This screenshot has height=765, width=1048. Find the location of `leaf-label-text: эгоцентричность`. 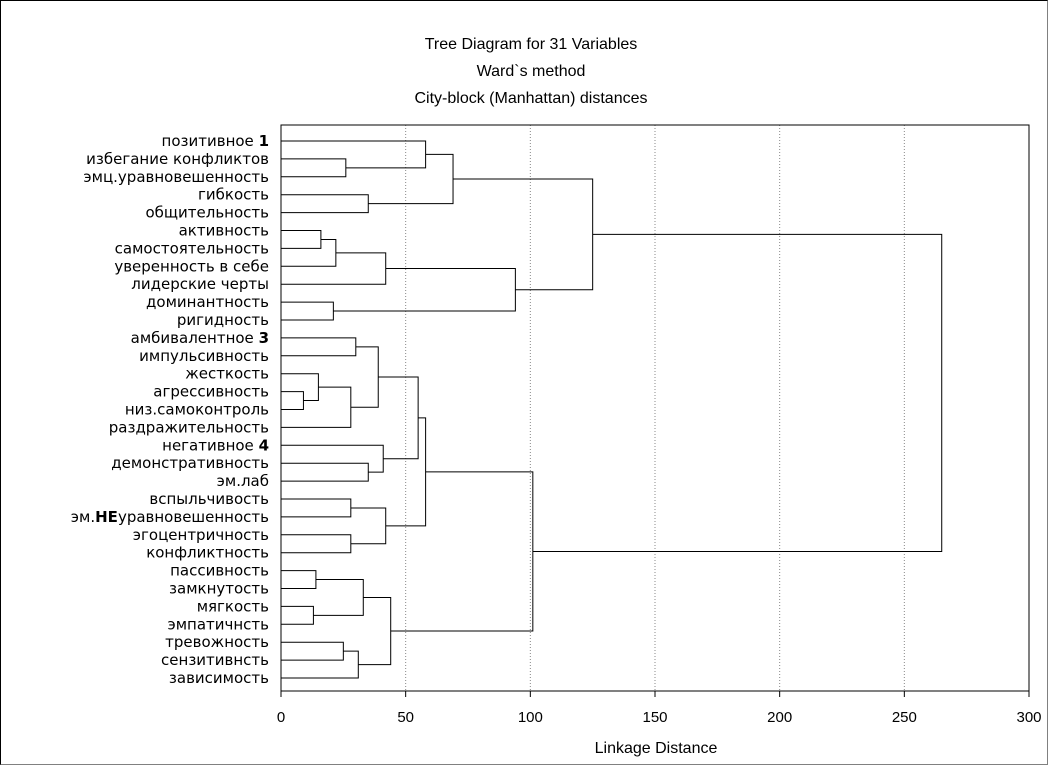

leaf-label-text: эгоцентричность is located at coordinates (201, 535).